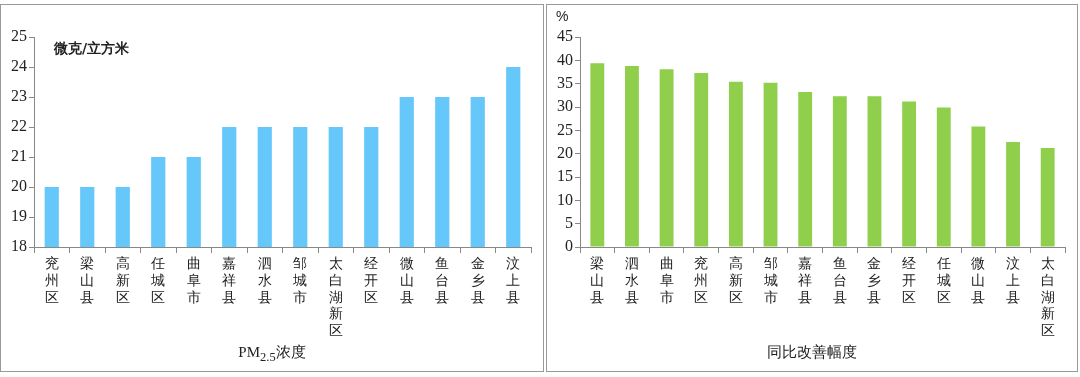 The height and width of the screenshot is (377, 1080). What do you see at coordinates (19, 246) in the screenshot?
I see `y-tick-label: 18` at bounding box center [19, 246].